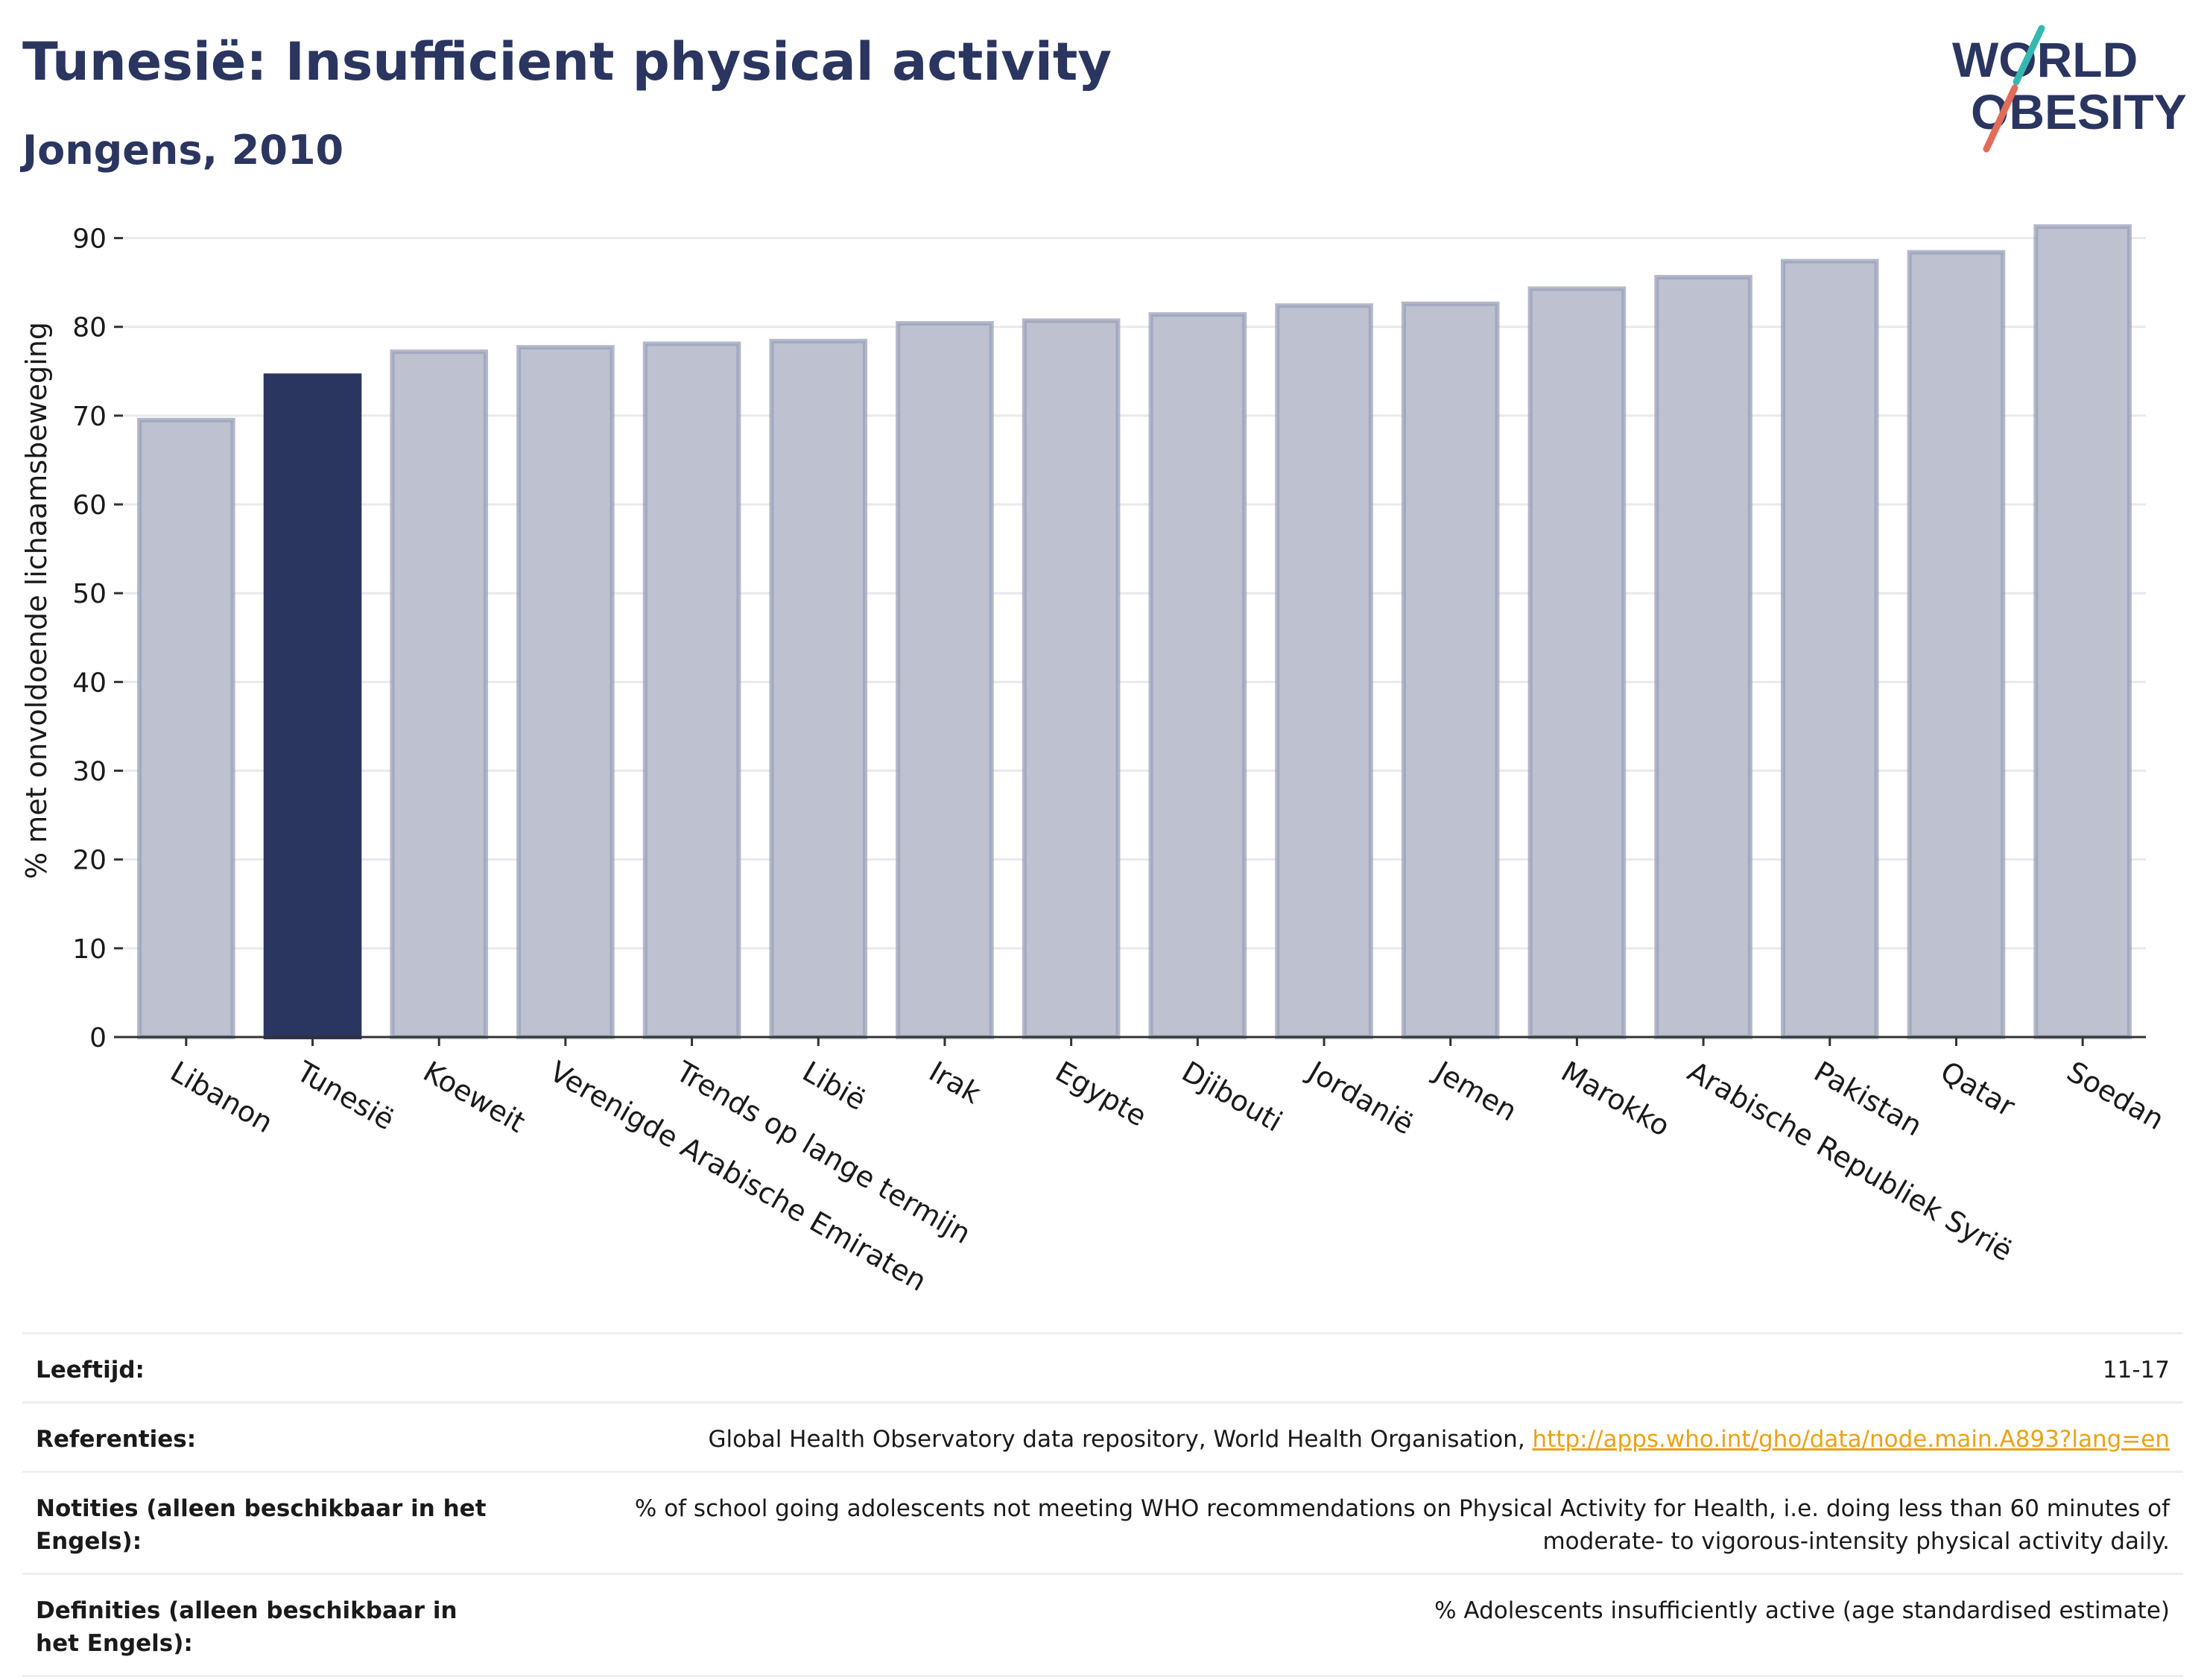  I want to click on y-tick-label: 40, so click(89, 683).